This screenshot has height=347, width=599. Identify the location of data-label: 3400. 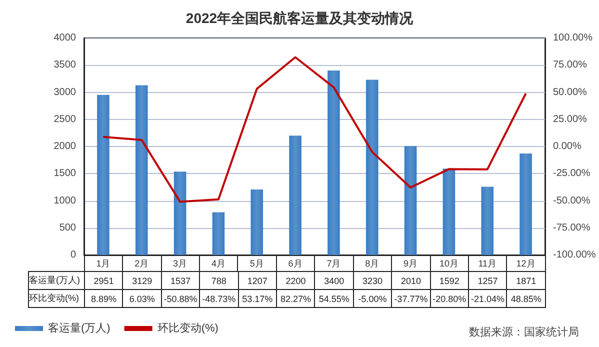
(334, 281).